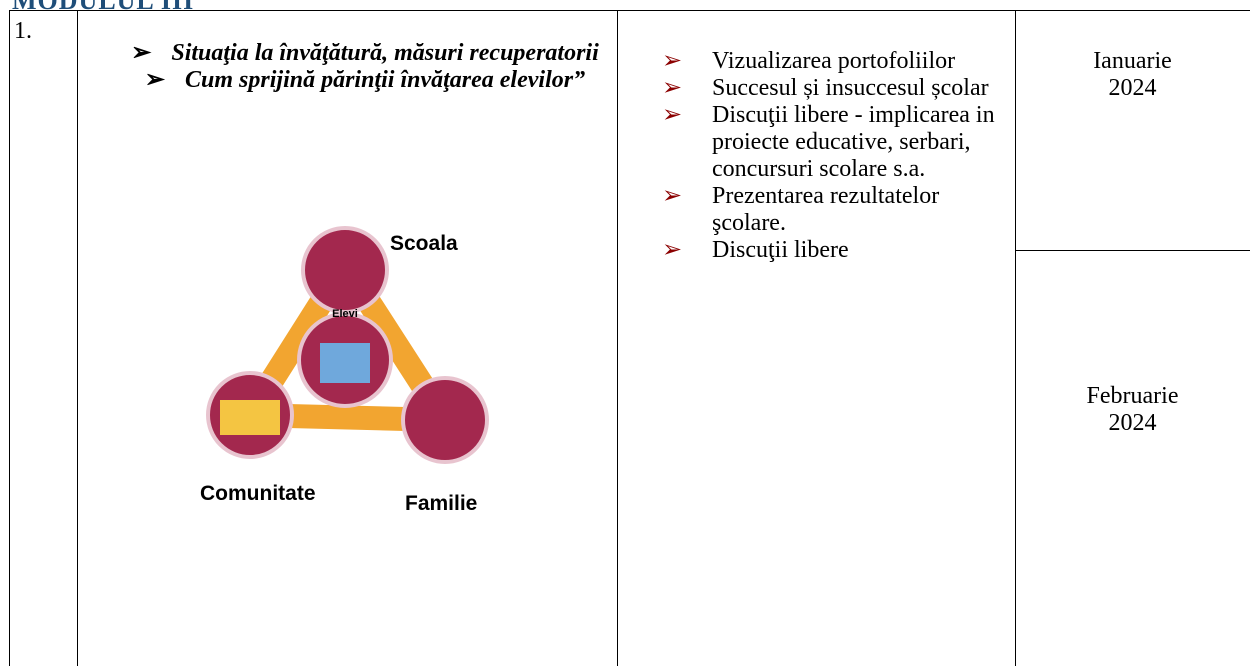 This screenshot has height=666, width=1250. I want to click on diagram: Scoala Elevi Comunitate Familie, so click(344, 370).